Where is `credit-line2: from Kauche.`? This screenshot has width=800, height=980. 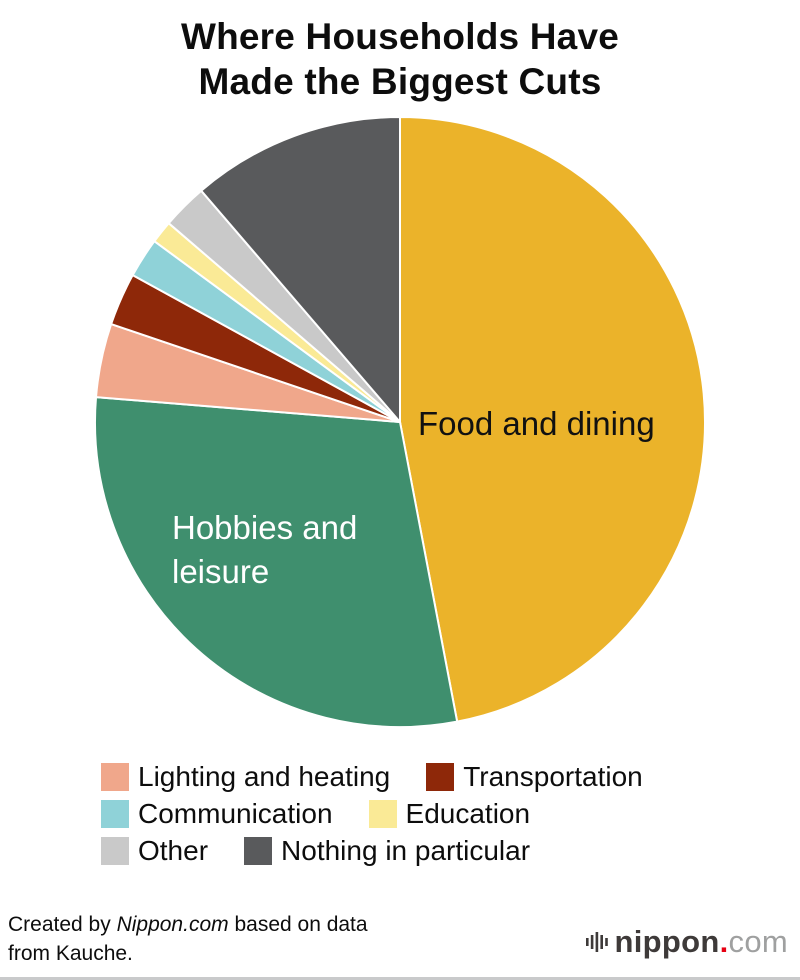
credit-line2: from Kauche. is located at coordinates (70, 953).